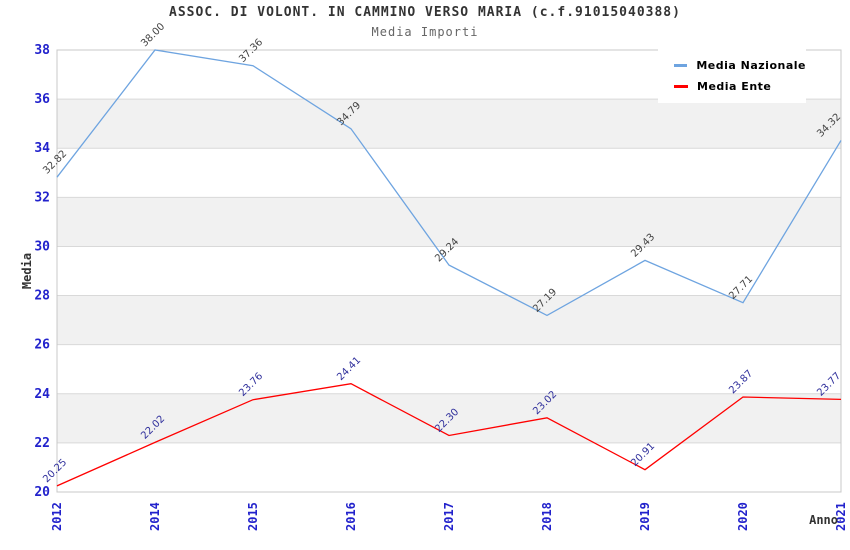  Describe the element at coordinates (42, 296) in the screenshot. I see `y-tick-label: 28` at that location.